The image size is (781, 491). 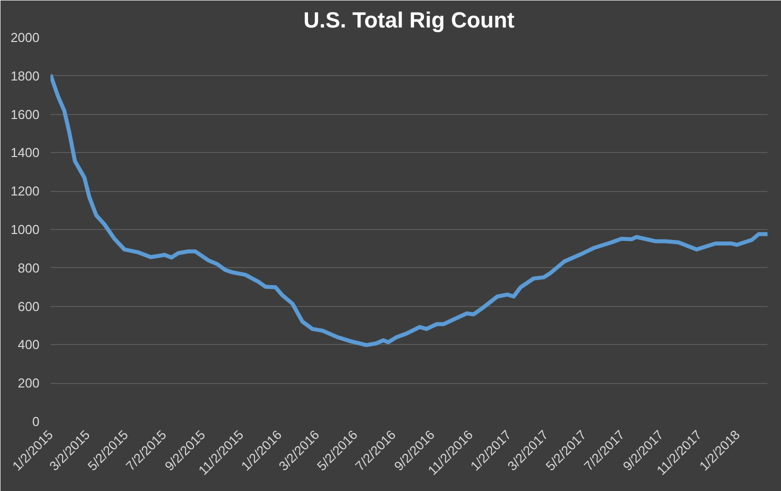 I want to click on y-tick-label: 200, so click(x=29, y=383).